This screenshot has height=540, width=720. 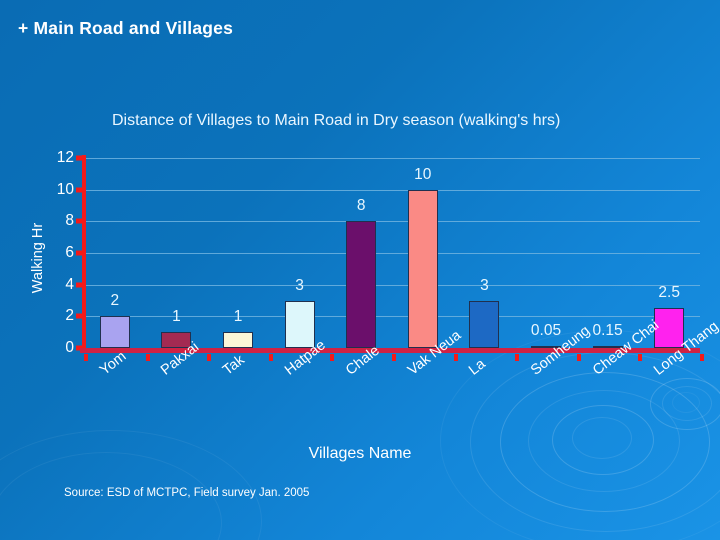 What do you see at coordinates (69, 347) in the screenshot?
I see `y-axis-tick-label: 0` at bounding box center [69, 347].